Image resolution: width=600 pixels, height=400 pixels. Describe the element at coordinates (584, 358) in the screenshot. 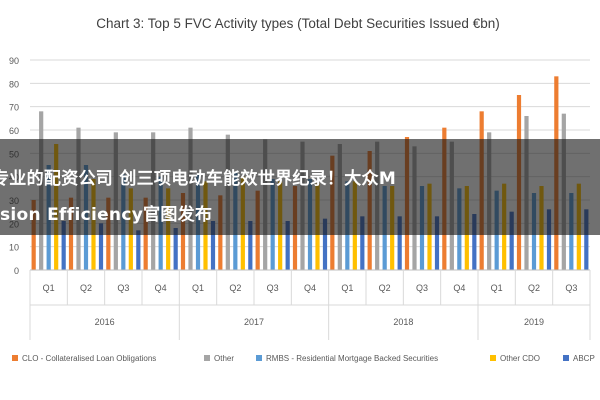

I see `legend-label: ABCP` at that location.